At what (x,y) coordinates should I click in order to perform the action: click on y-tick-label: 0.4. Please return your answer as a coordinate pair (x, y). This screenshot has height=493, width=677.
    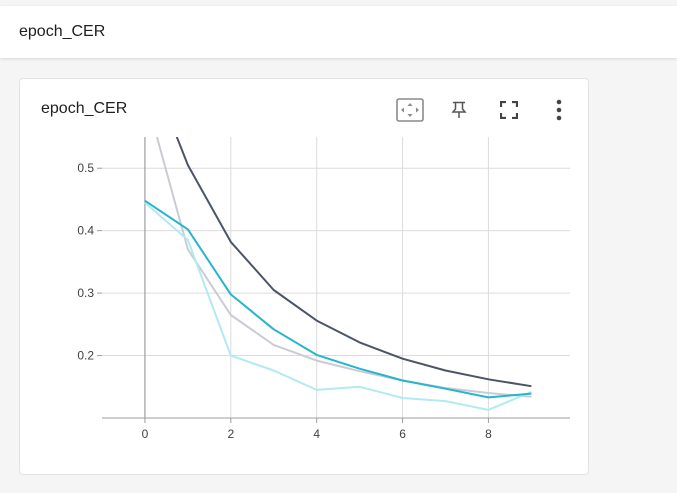
    Looking at the image, I should click on (85, 231).